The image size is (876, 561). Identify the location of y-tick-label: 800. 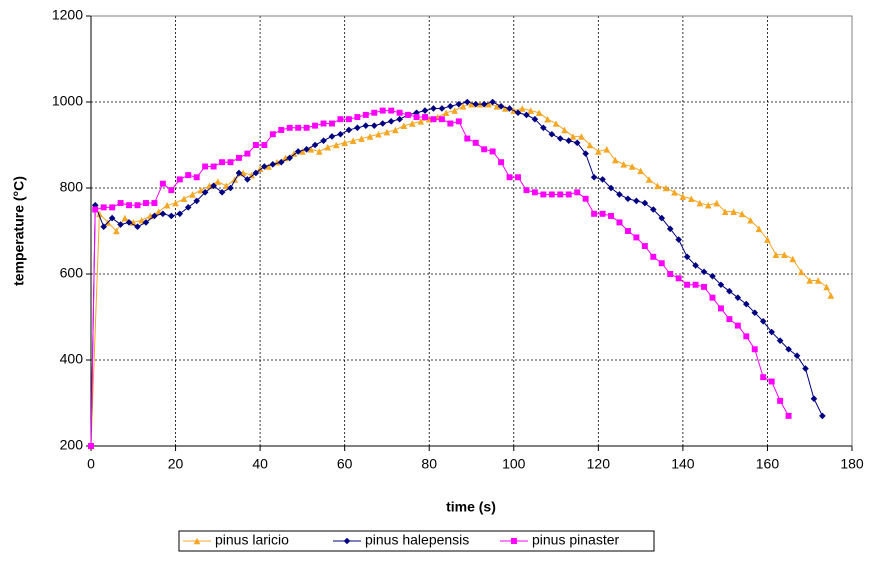
(72, 187).